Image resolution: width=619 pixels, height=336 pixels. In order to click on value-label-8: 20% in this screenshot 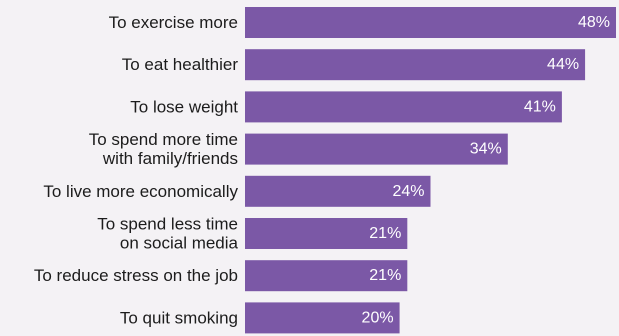, I will do `click(378, 317)`.